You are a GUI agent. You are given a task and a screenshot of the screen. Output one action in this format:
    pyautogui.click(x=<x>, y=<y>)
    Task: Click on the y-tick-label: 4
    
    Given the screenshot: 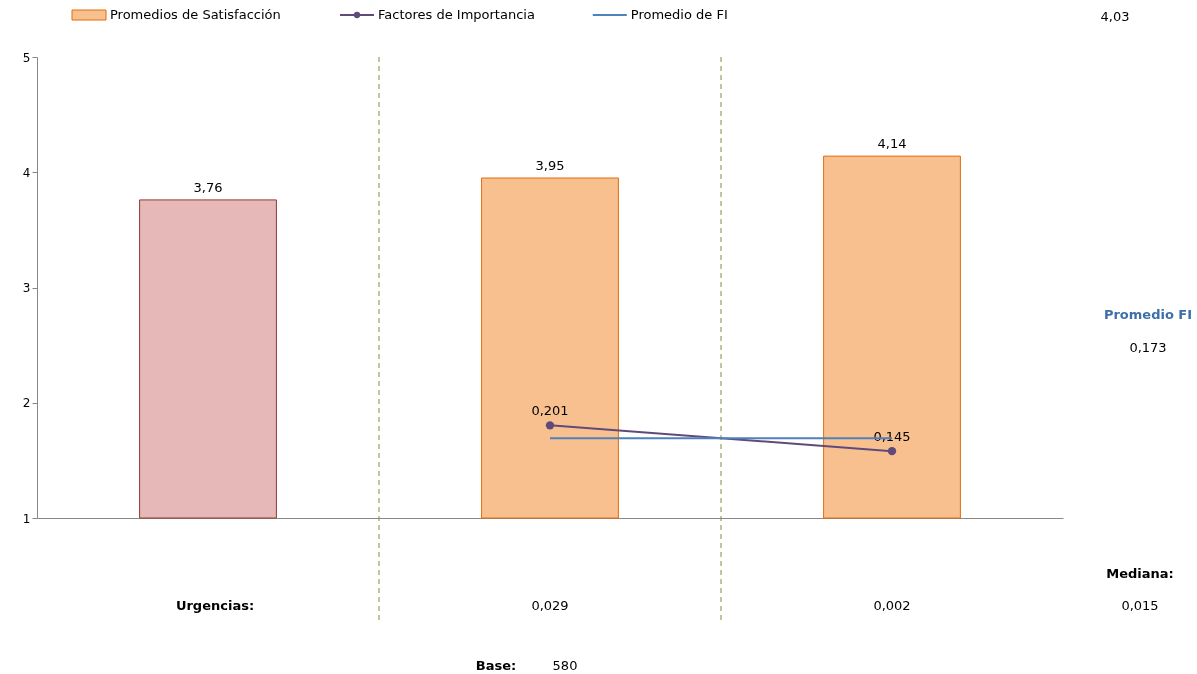 What is the action you would take?
    pyautogui.click(x=26, y=172)
    